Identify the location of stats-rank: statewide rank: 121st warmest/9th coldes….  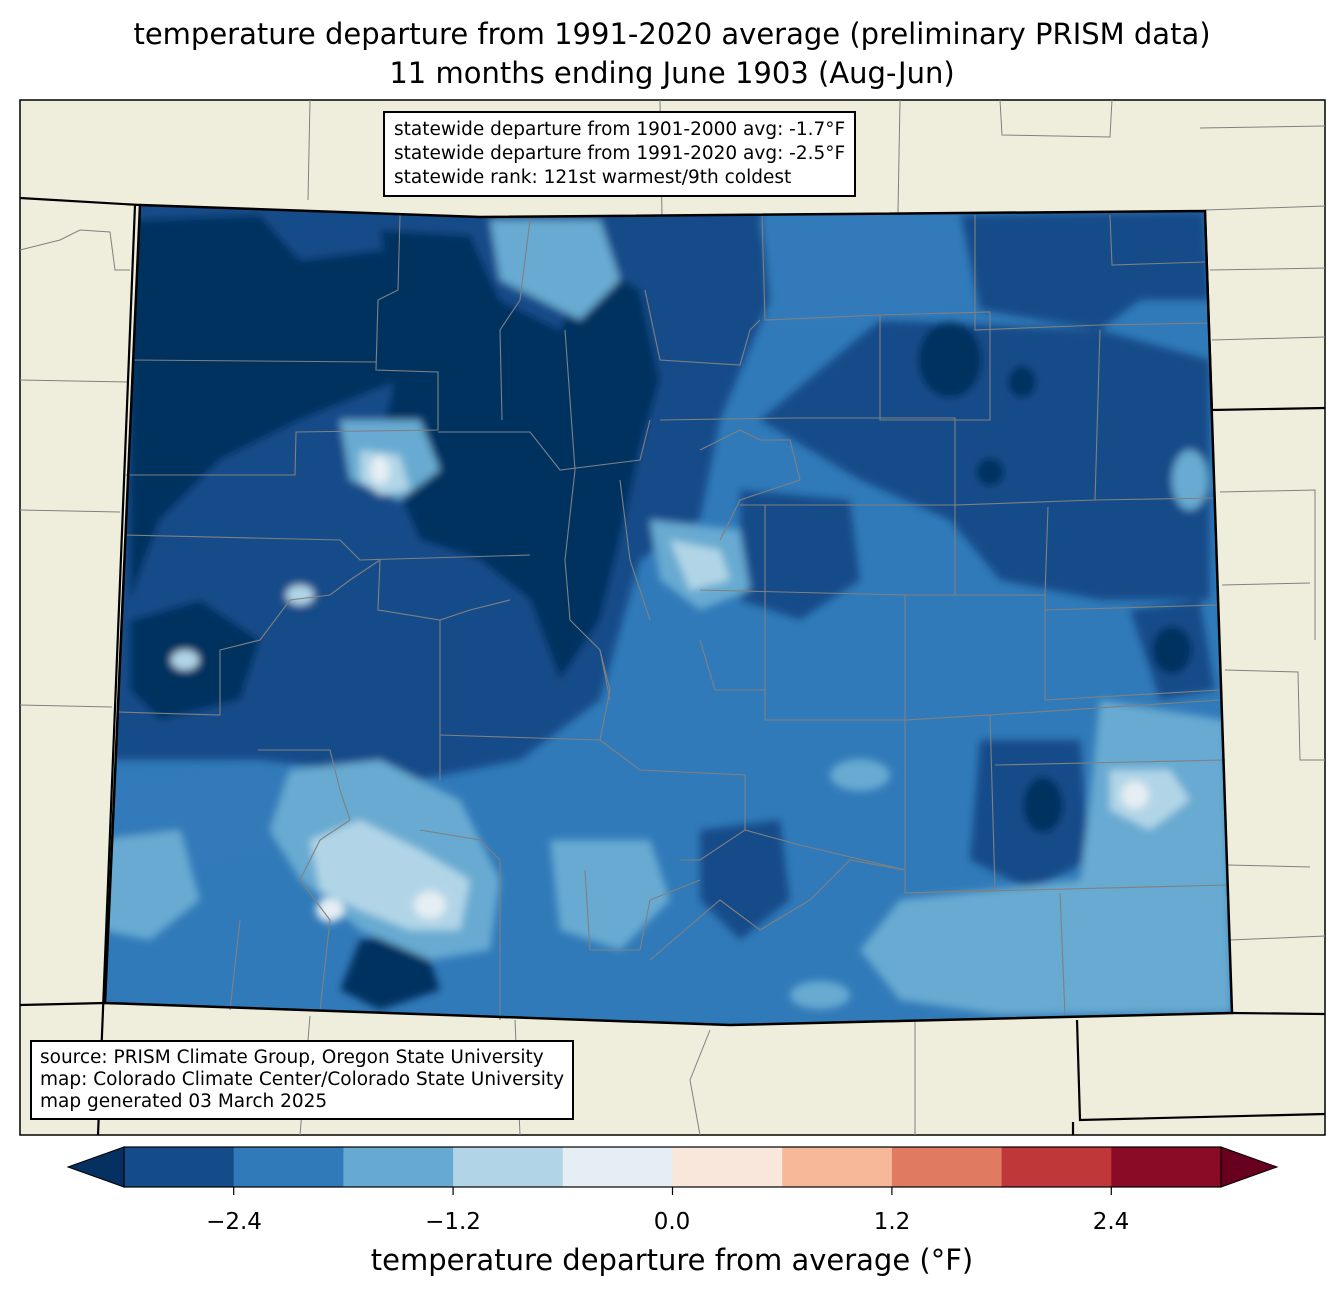
(593, 177).